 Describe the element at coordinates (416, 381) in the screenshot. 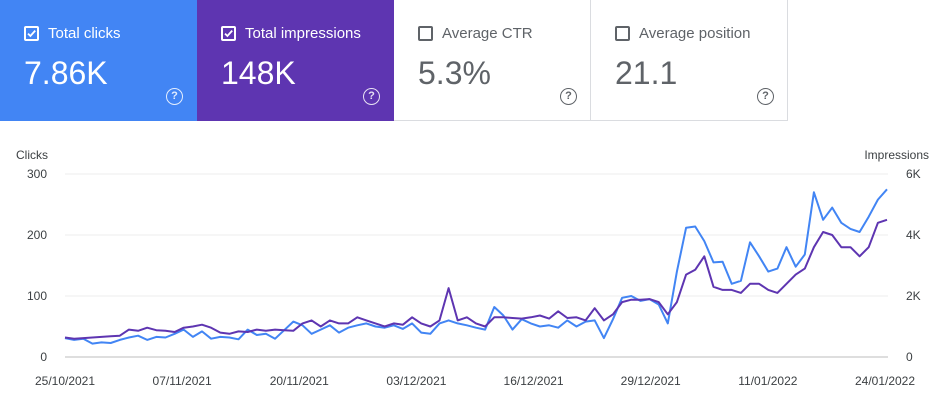

I see `x-tick-label: 03/12/2021` at that location.